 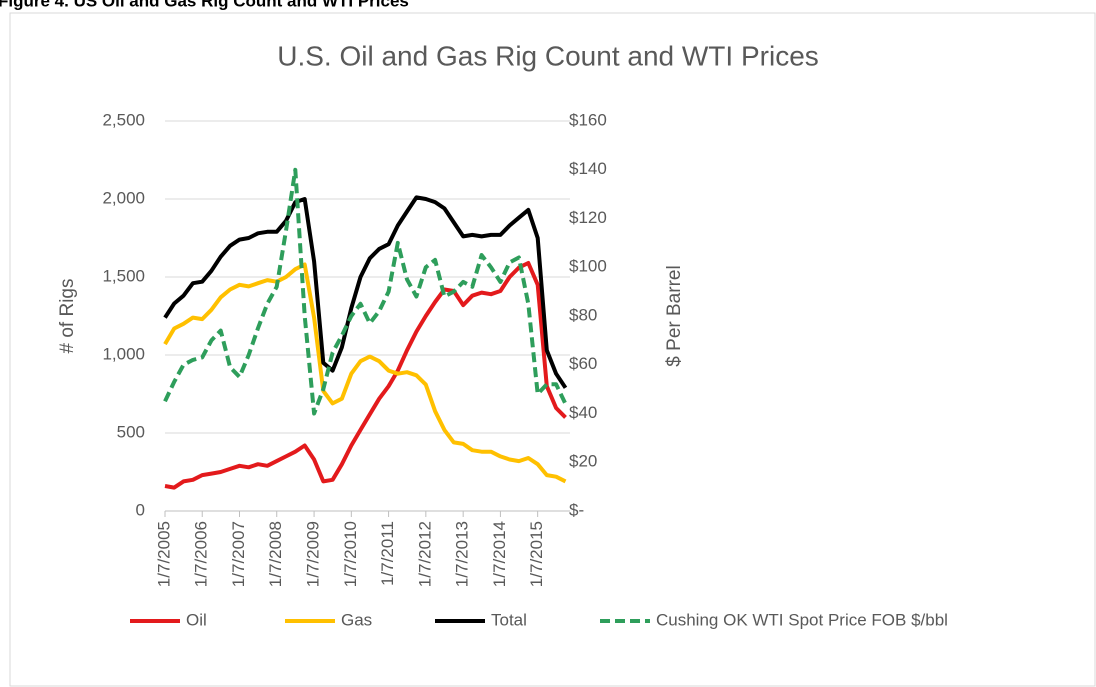 I want to click on x-tick-label: 1/7/2005, so click(x=163, y=554).